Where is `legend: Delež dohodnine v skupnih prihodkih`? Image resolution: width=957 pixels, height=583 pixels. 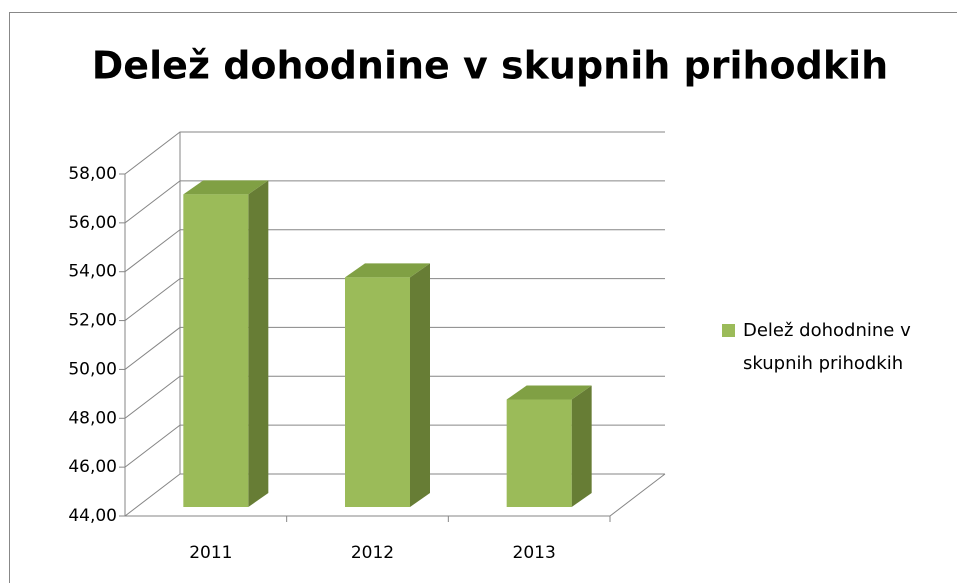 legend: Delež dohodnine v skupnih prihodkih is located at coordinates (832, 347).